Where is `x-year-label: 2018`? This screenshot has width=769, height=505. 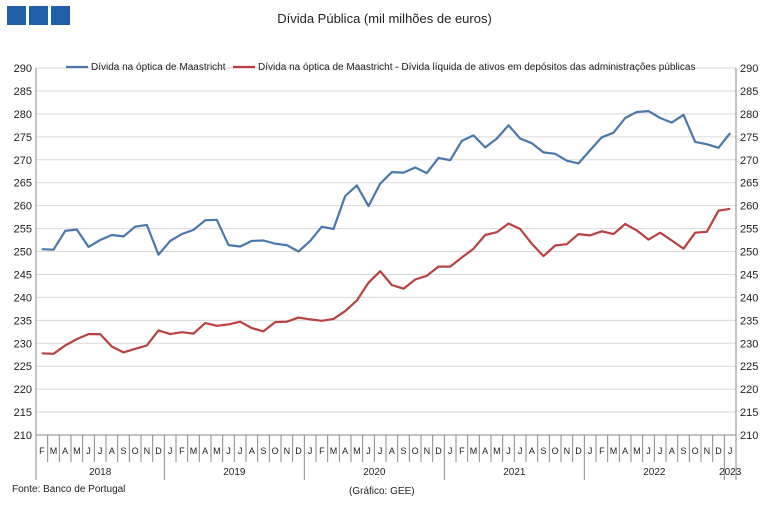
x-year-label: 2018 is located at coordinates (100, 472).